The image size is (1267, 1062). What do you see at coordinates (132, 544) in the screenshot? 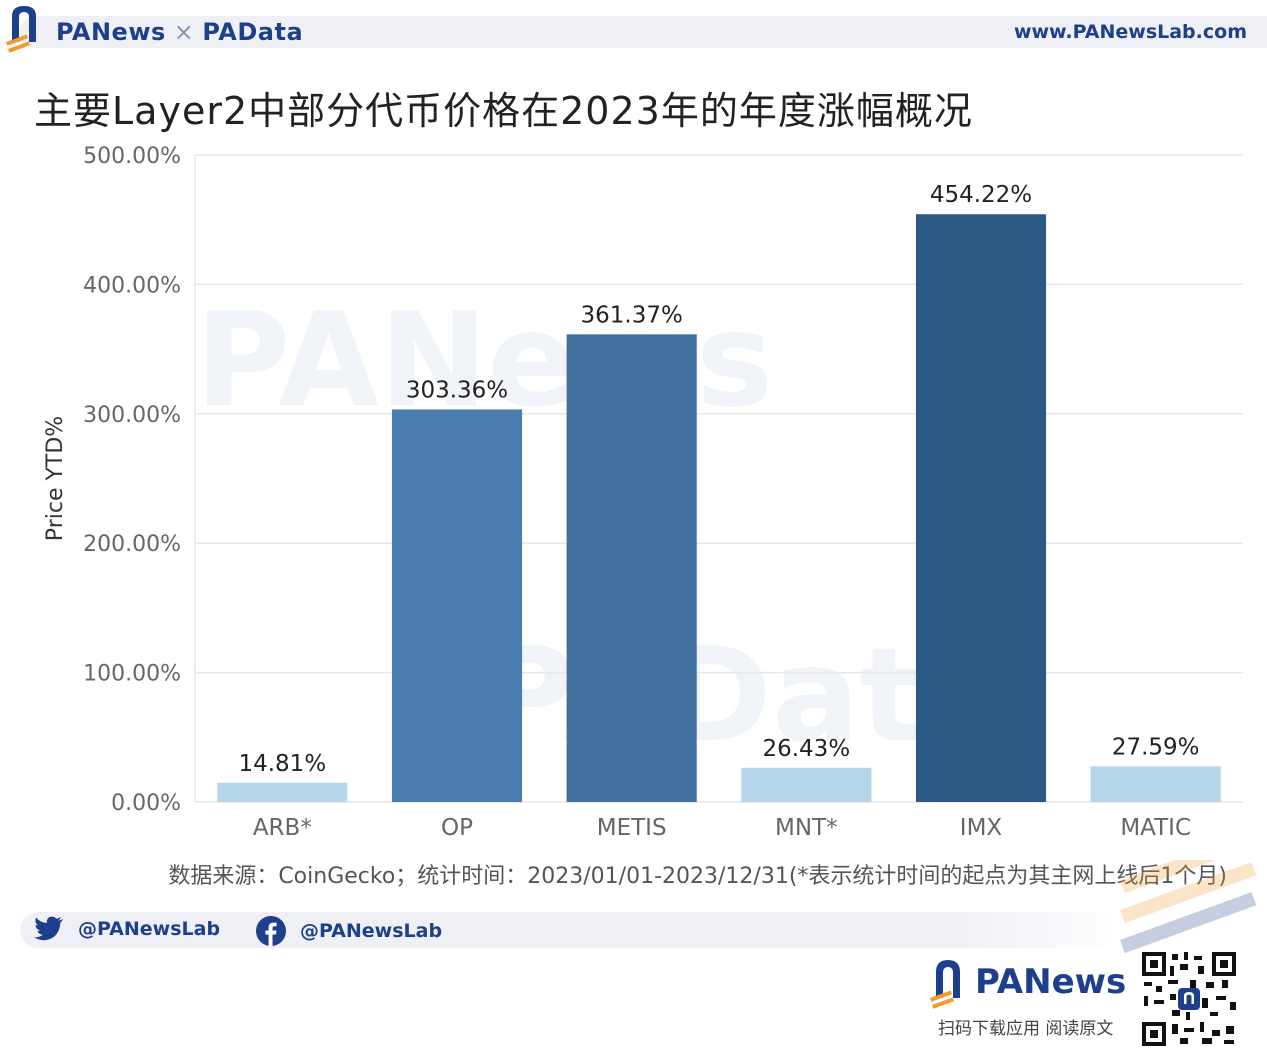
I see `y-tick-label: 200.00%` at bounding box center [132, 544].